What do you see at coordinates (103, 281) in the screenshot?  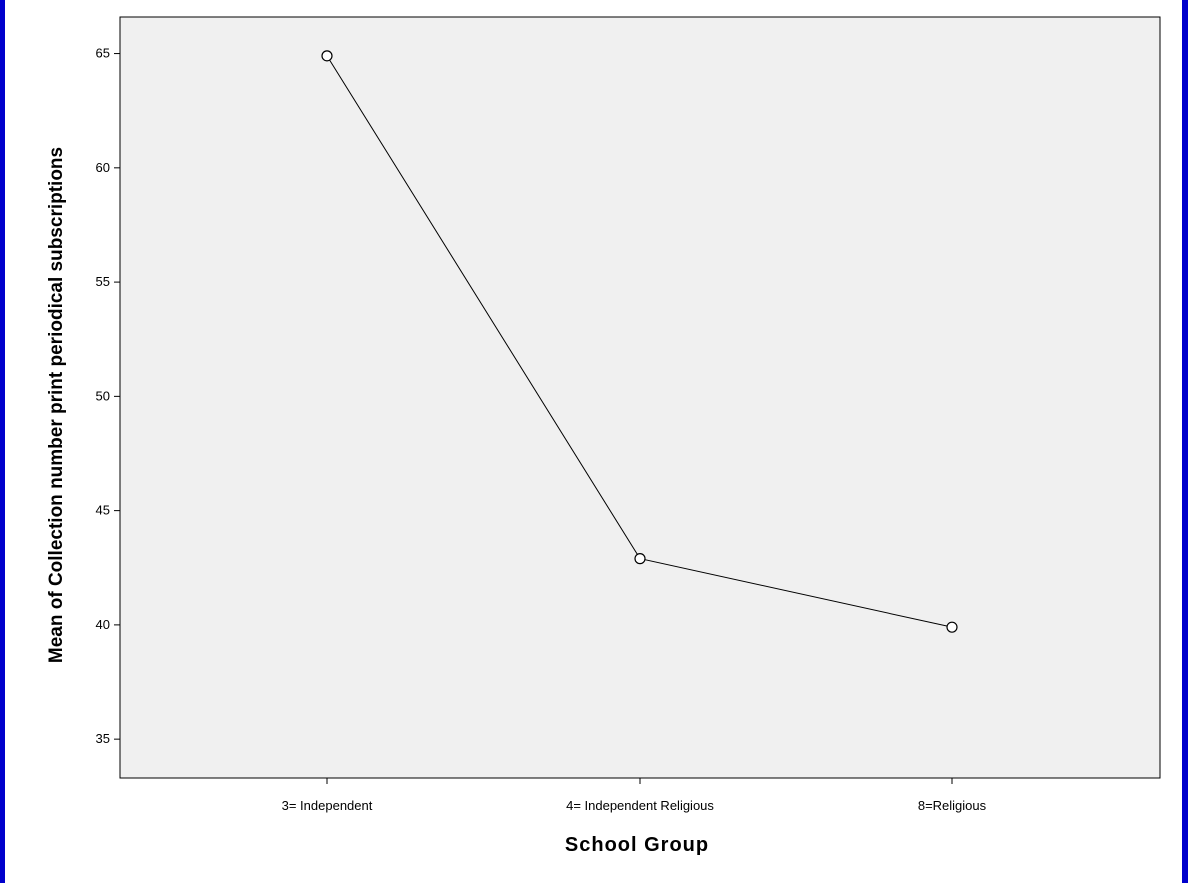 I see `y-tick-label: 55` at bounding box center [103, 281].